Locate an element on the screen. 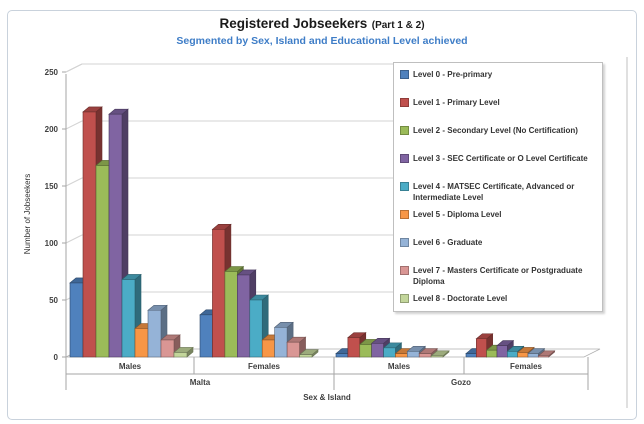 Image resolution: width=644 pixels, height=424 pixels. chart-title: Registered Jobseekers (Part 1 & 2) is located at coordinates (322, 24).